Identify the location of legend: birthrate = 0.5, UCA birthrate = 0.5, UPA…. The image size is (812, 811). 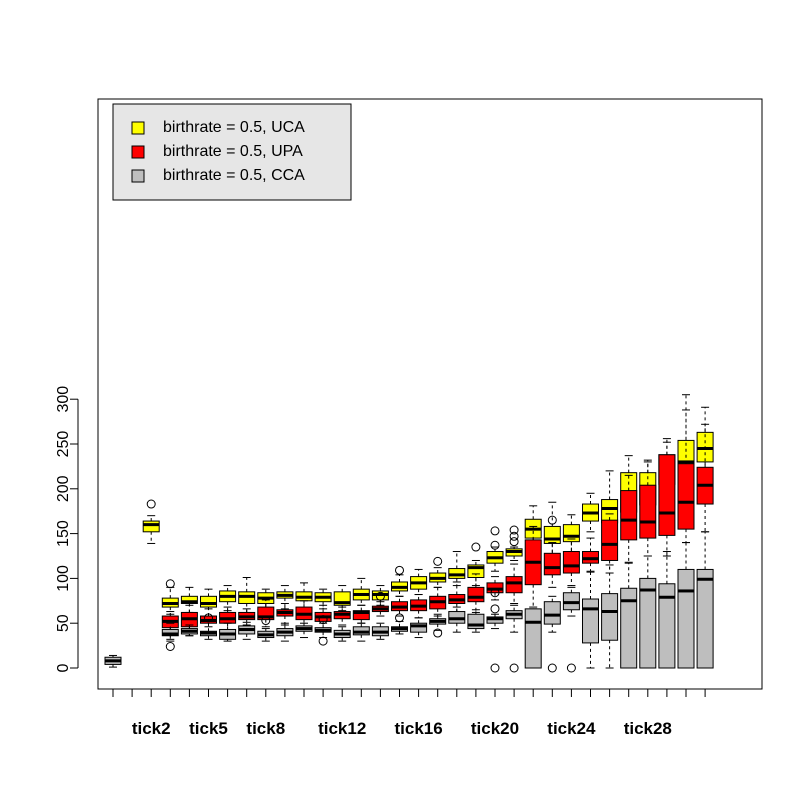
(232, 152).